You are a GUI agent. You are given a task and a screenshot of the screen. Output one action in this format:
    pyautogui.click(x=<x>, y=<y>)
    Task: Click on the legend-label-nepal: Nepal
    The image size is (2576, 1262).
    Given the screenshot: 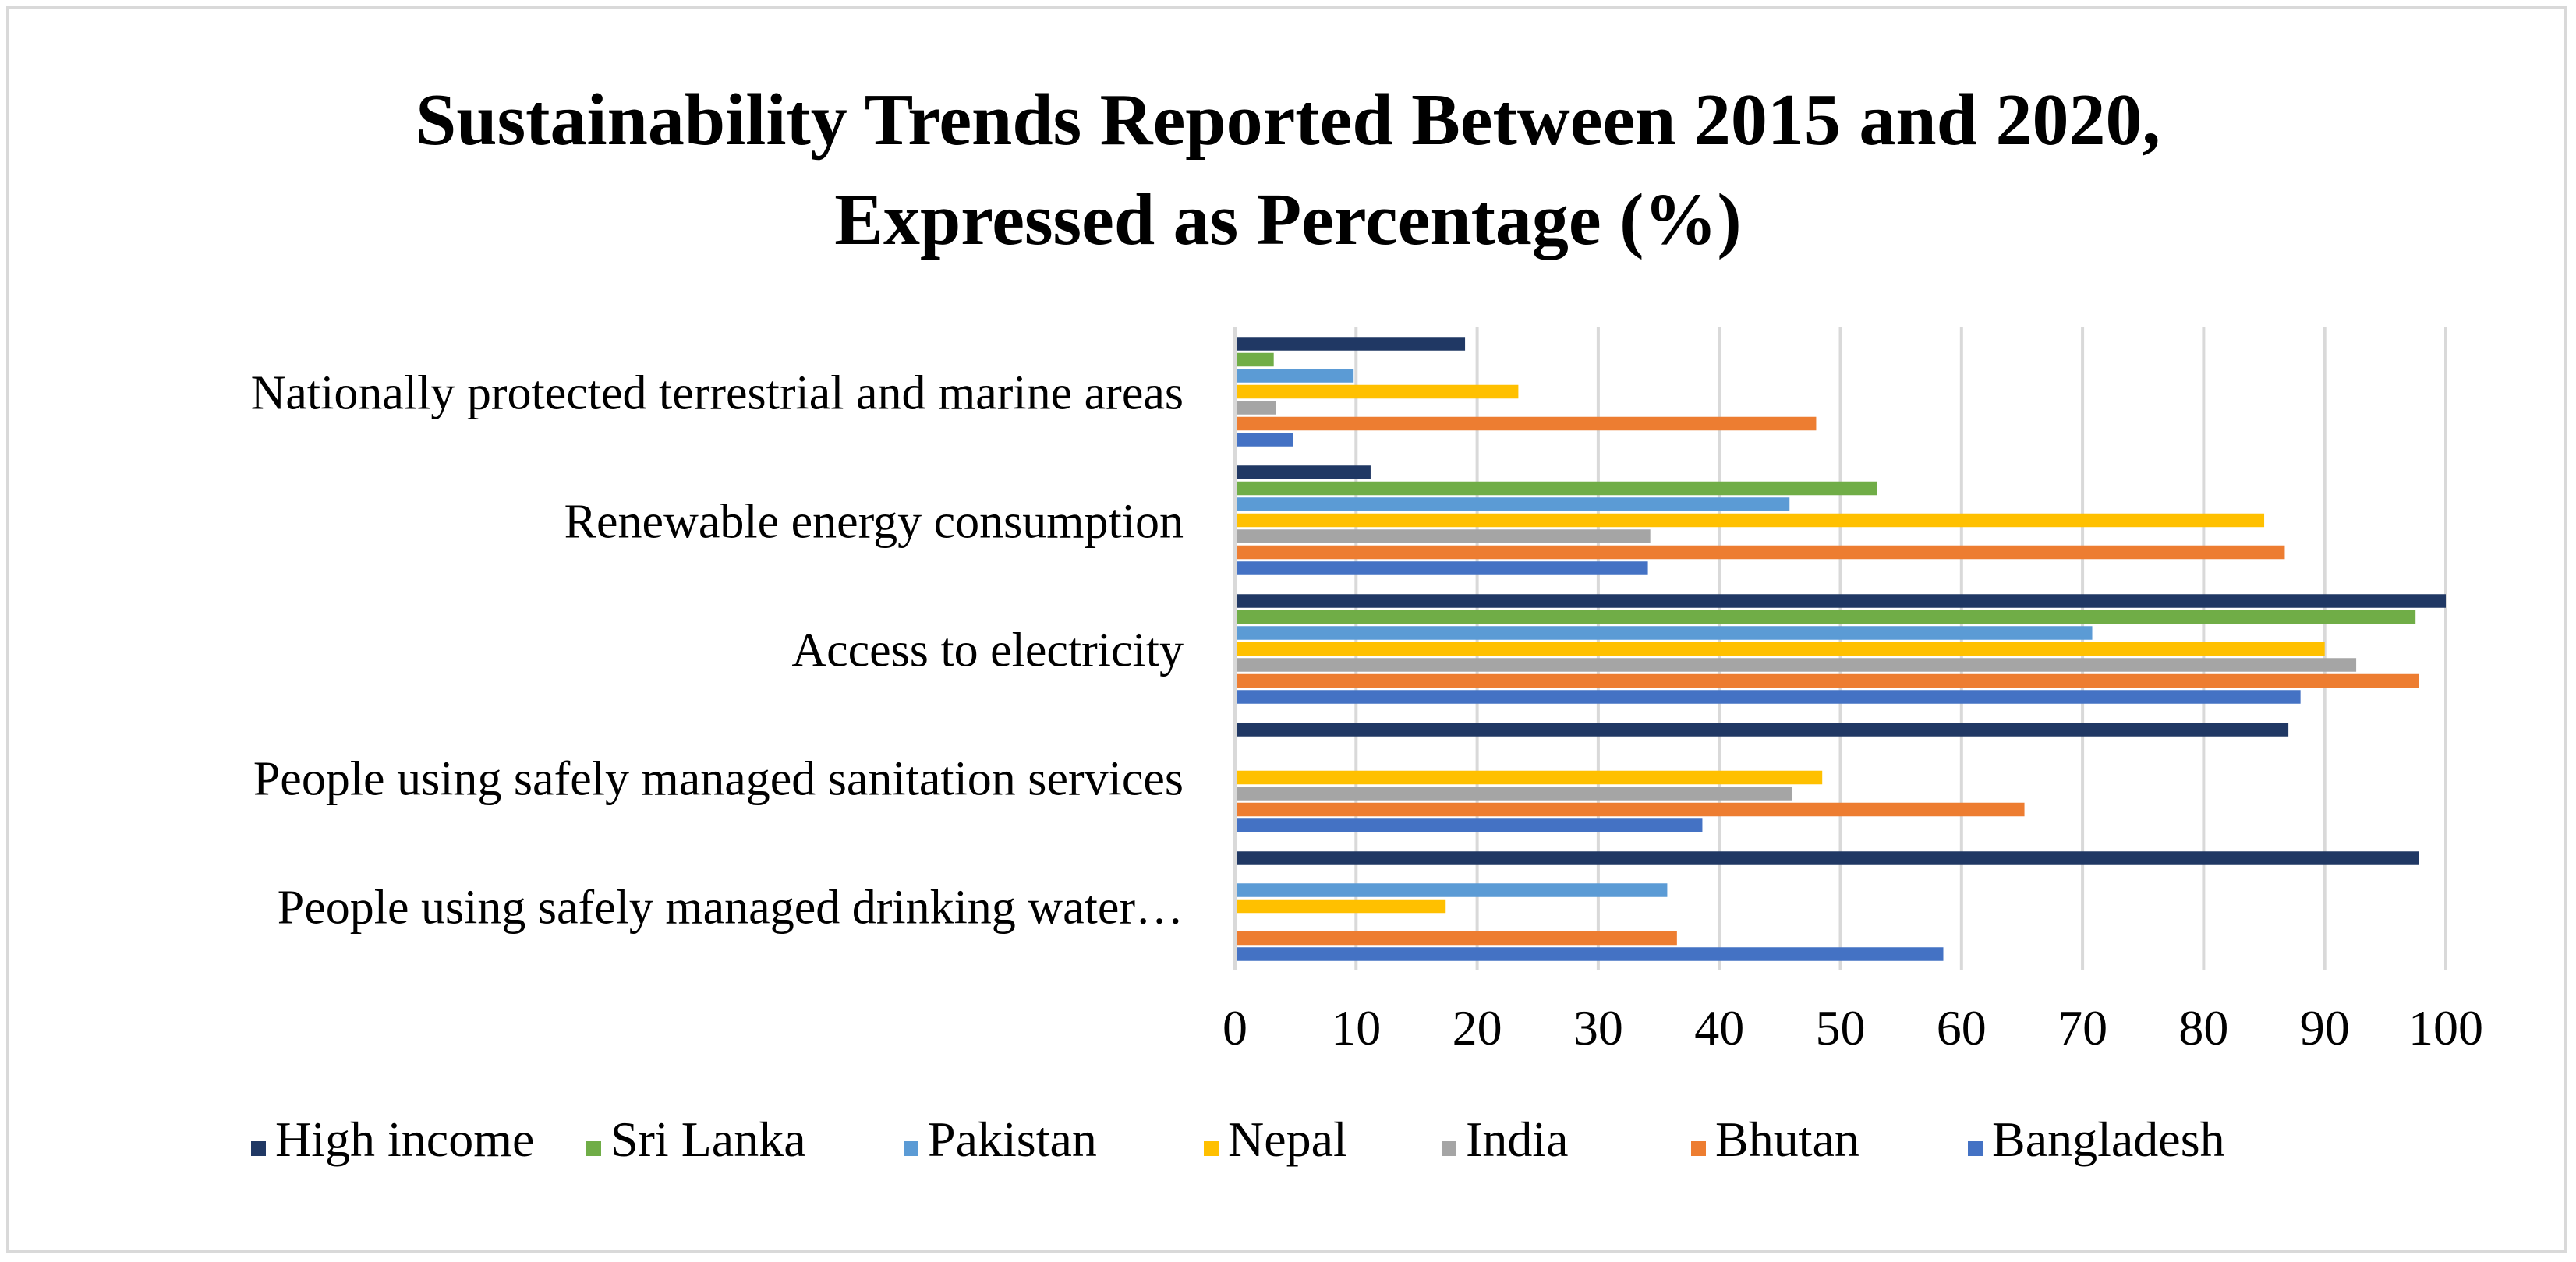 What is the action you would take?
    pyautogui.click(x=1287, y=1139)
    